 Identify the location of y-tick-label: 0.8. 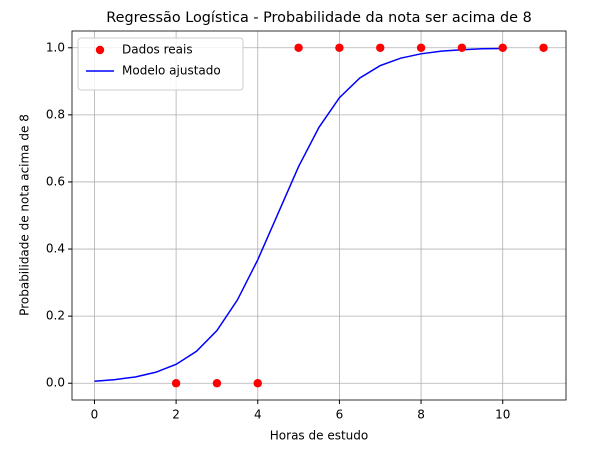
(55, 114).